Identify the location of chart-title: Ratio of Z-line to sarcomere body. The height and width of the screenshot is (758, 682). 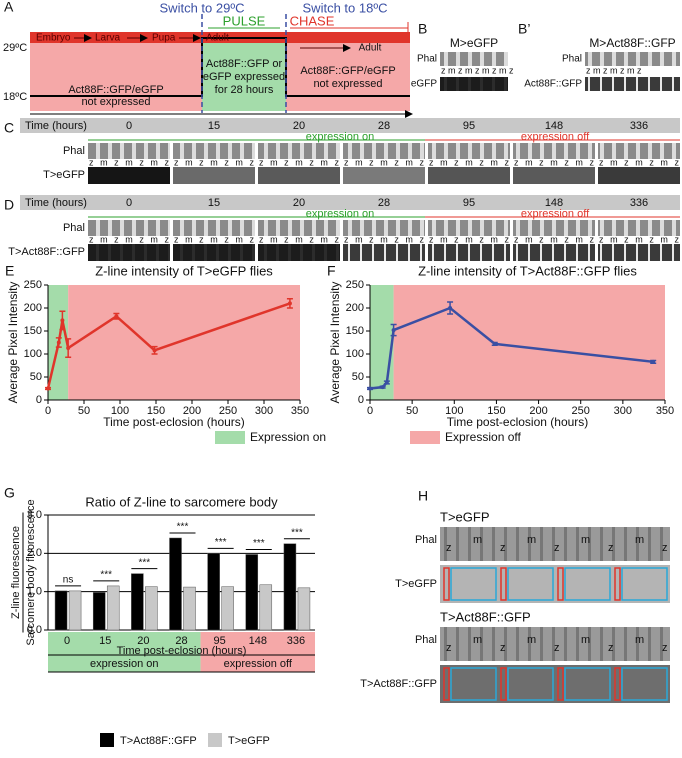
(181, 501).